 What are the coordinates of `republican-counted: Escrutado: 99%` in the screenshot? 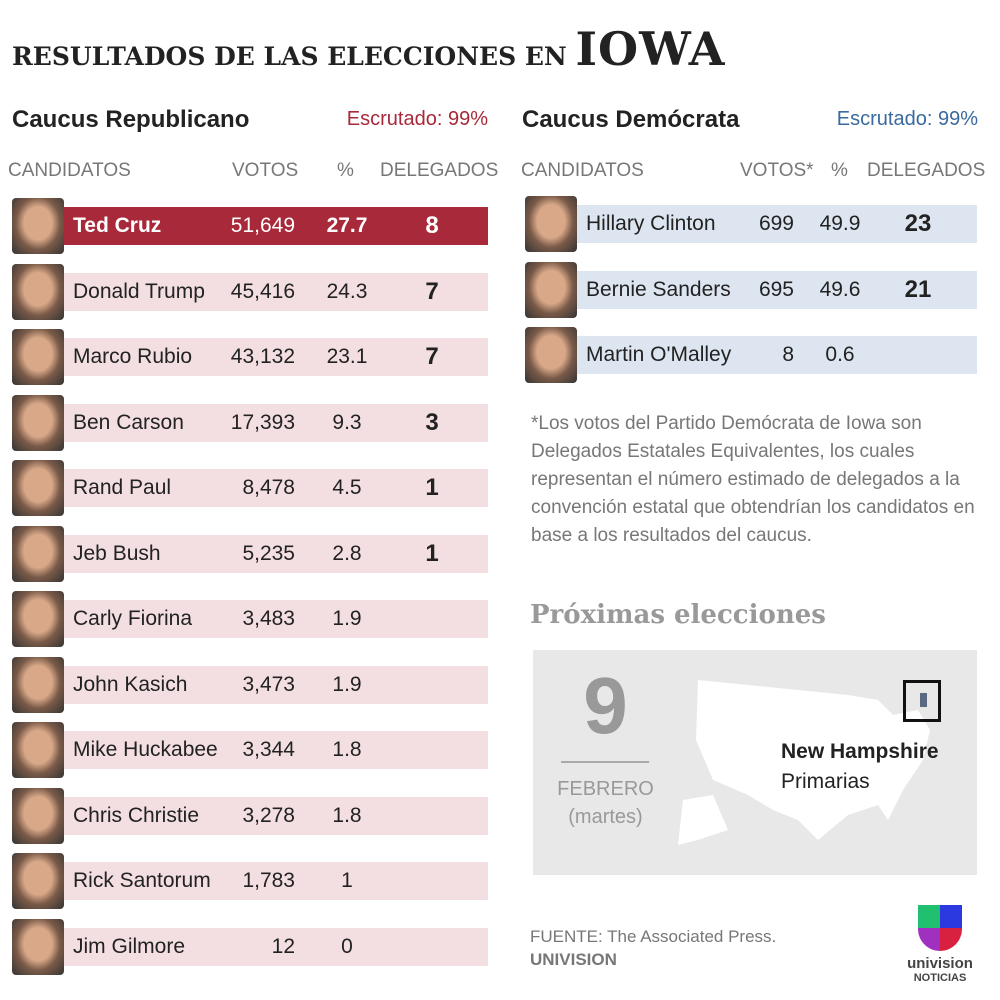 It's located at (417, 119).